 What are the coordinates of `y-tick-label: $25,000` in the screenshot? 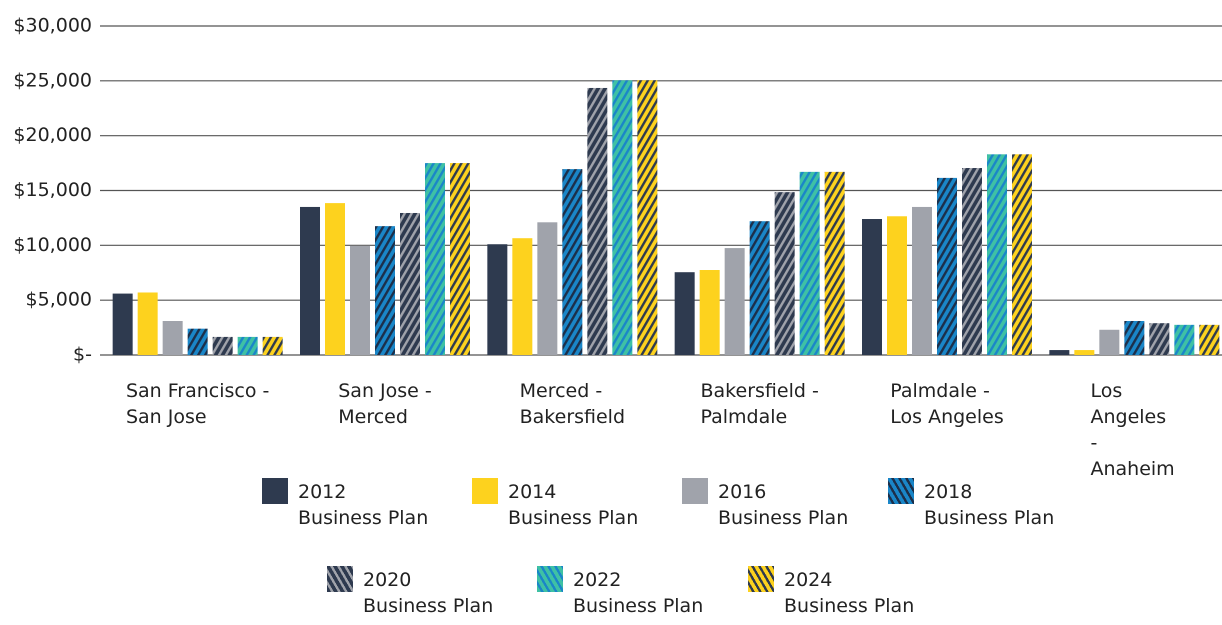 It's located at (52, 80).